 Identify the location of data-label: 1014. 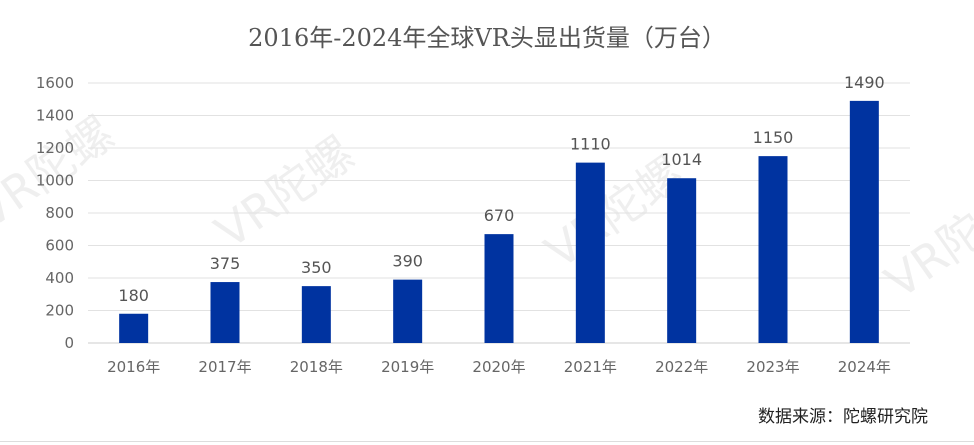
(681, 159).